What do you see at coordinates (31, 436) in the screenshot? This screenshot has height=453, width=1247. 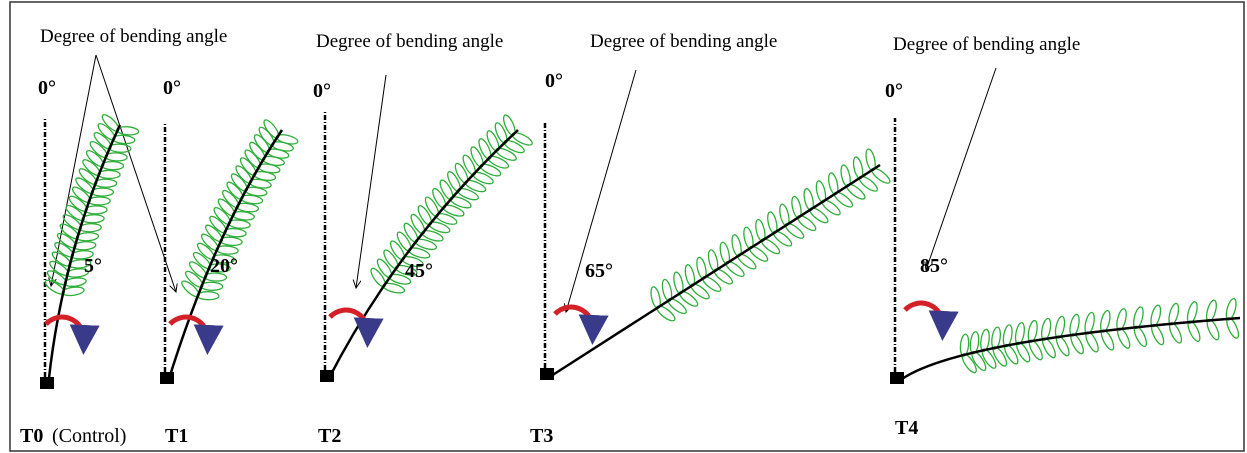 I see `panel-label: T0` at bounding box center [31, 436].